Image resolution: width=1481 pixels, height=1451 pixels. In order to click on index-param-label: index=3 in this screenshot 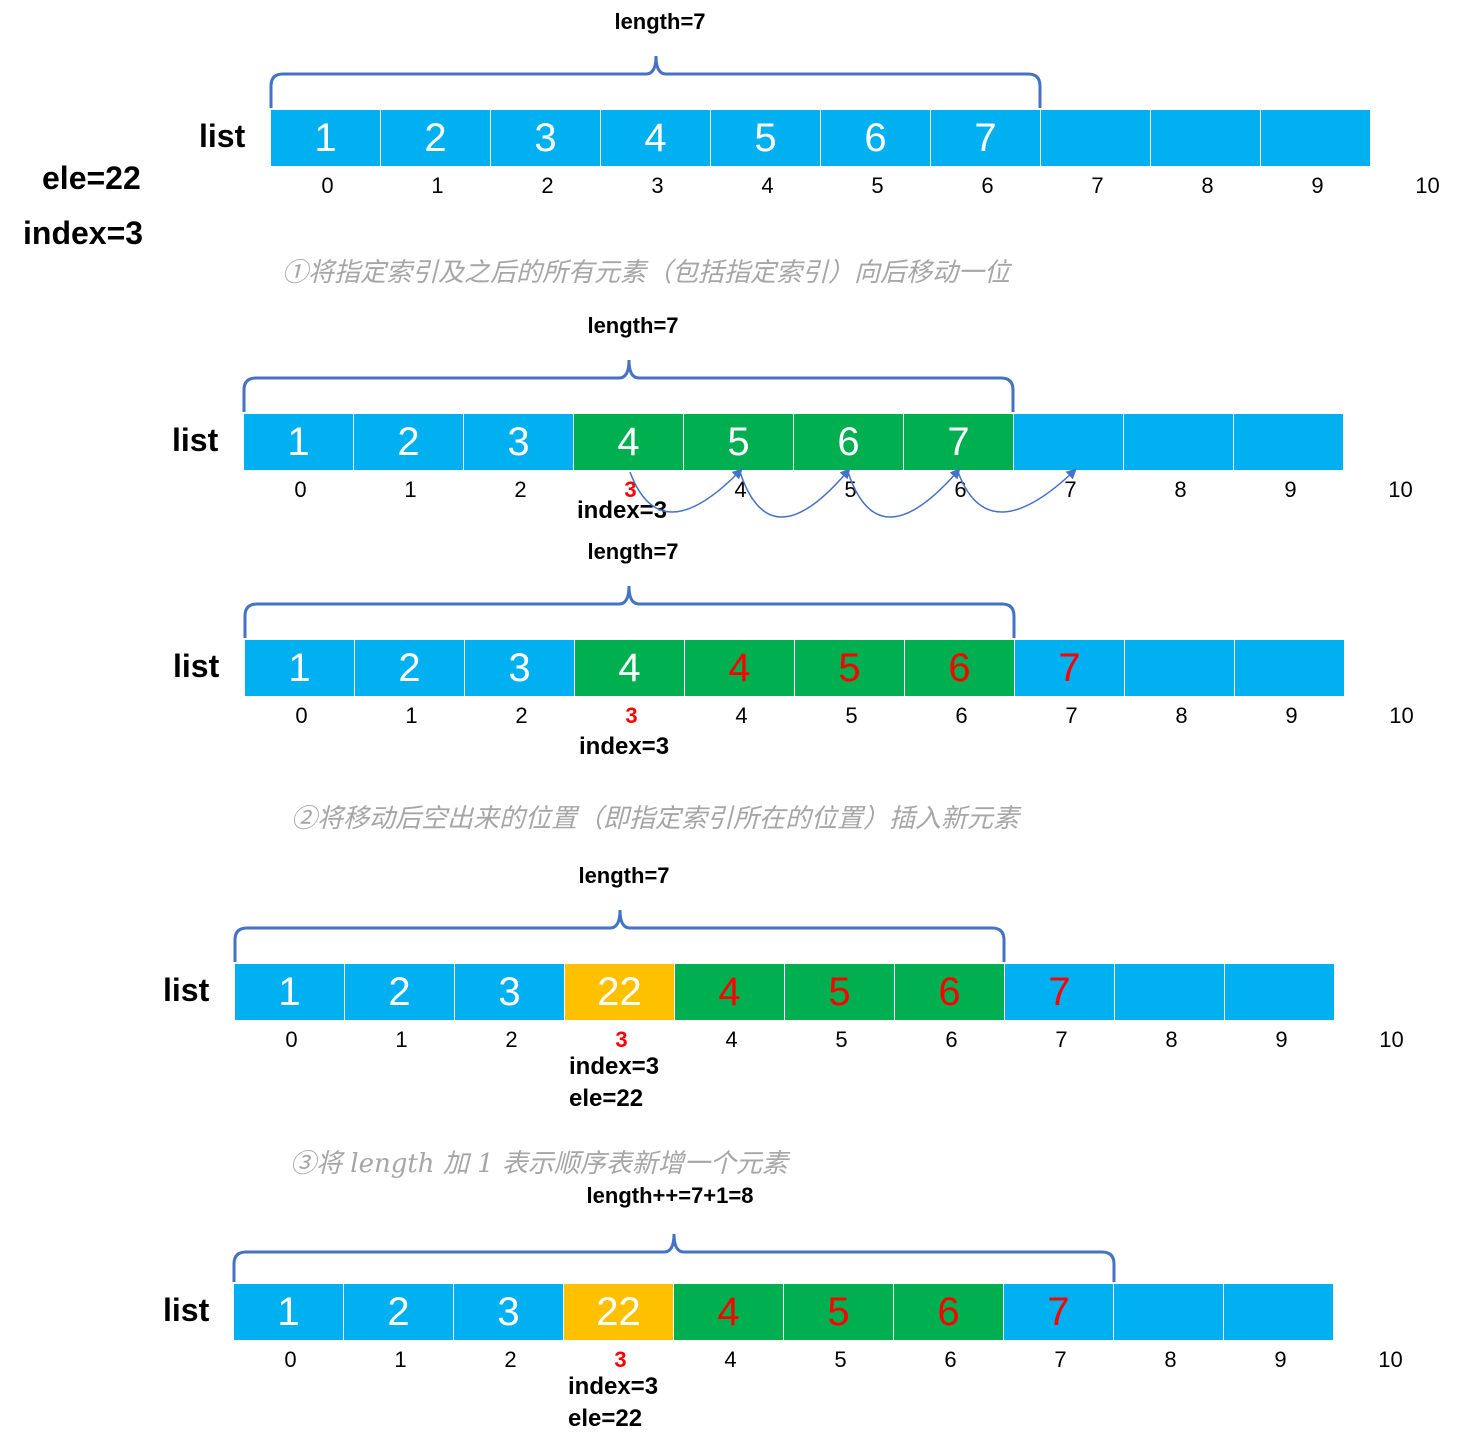, I will do `click(83, 233)`.